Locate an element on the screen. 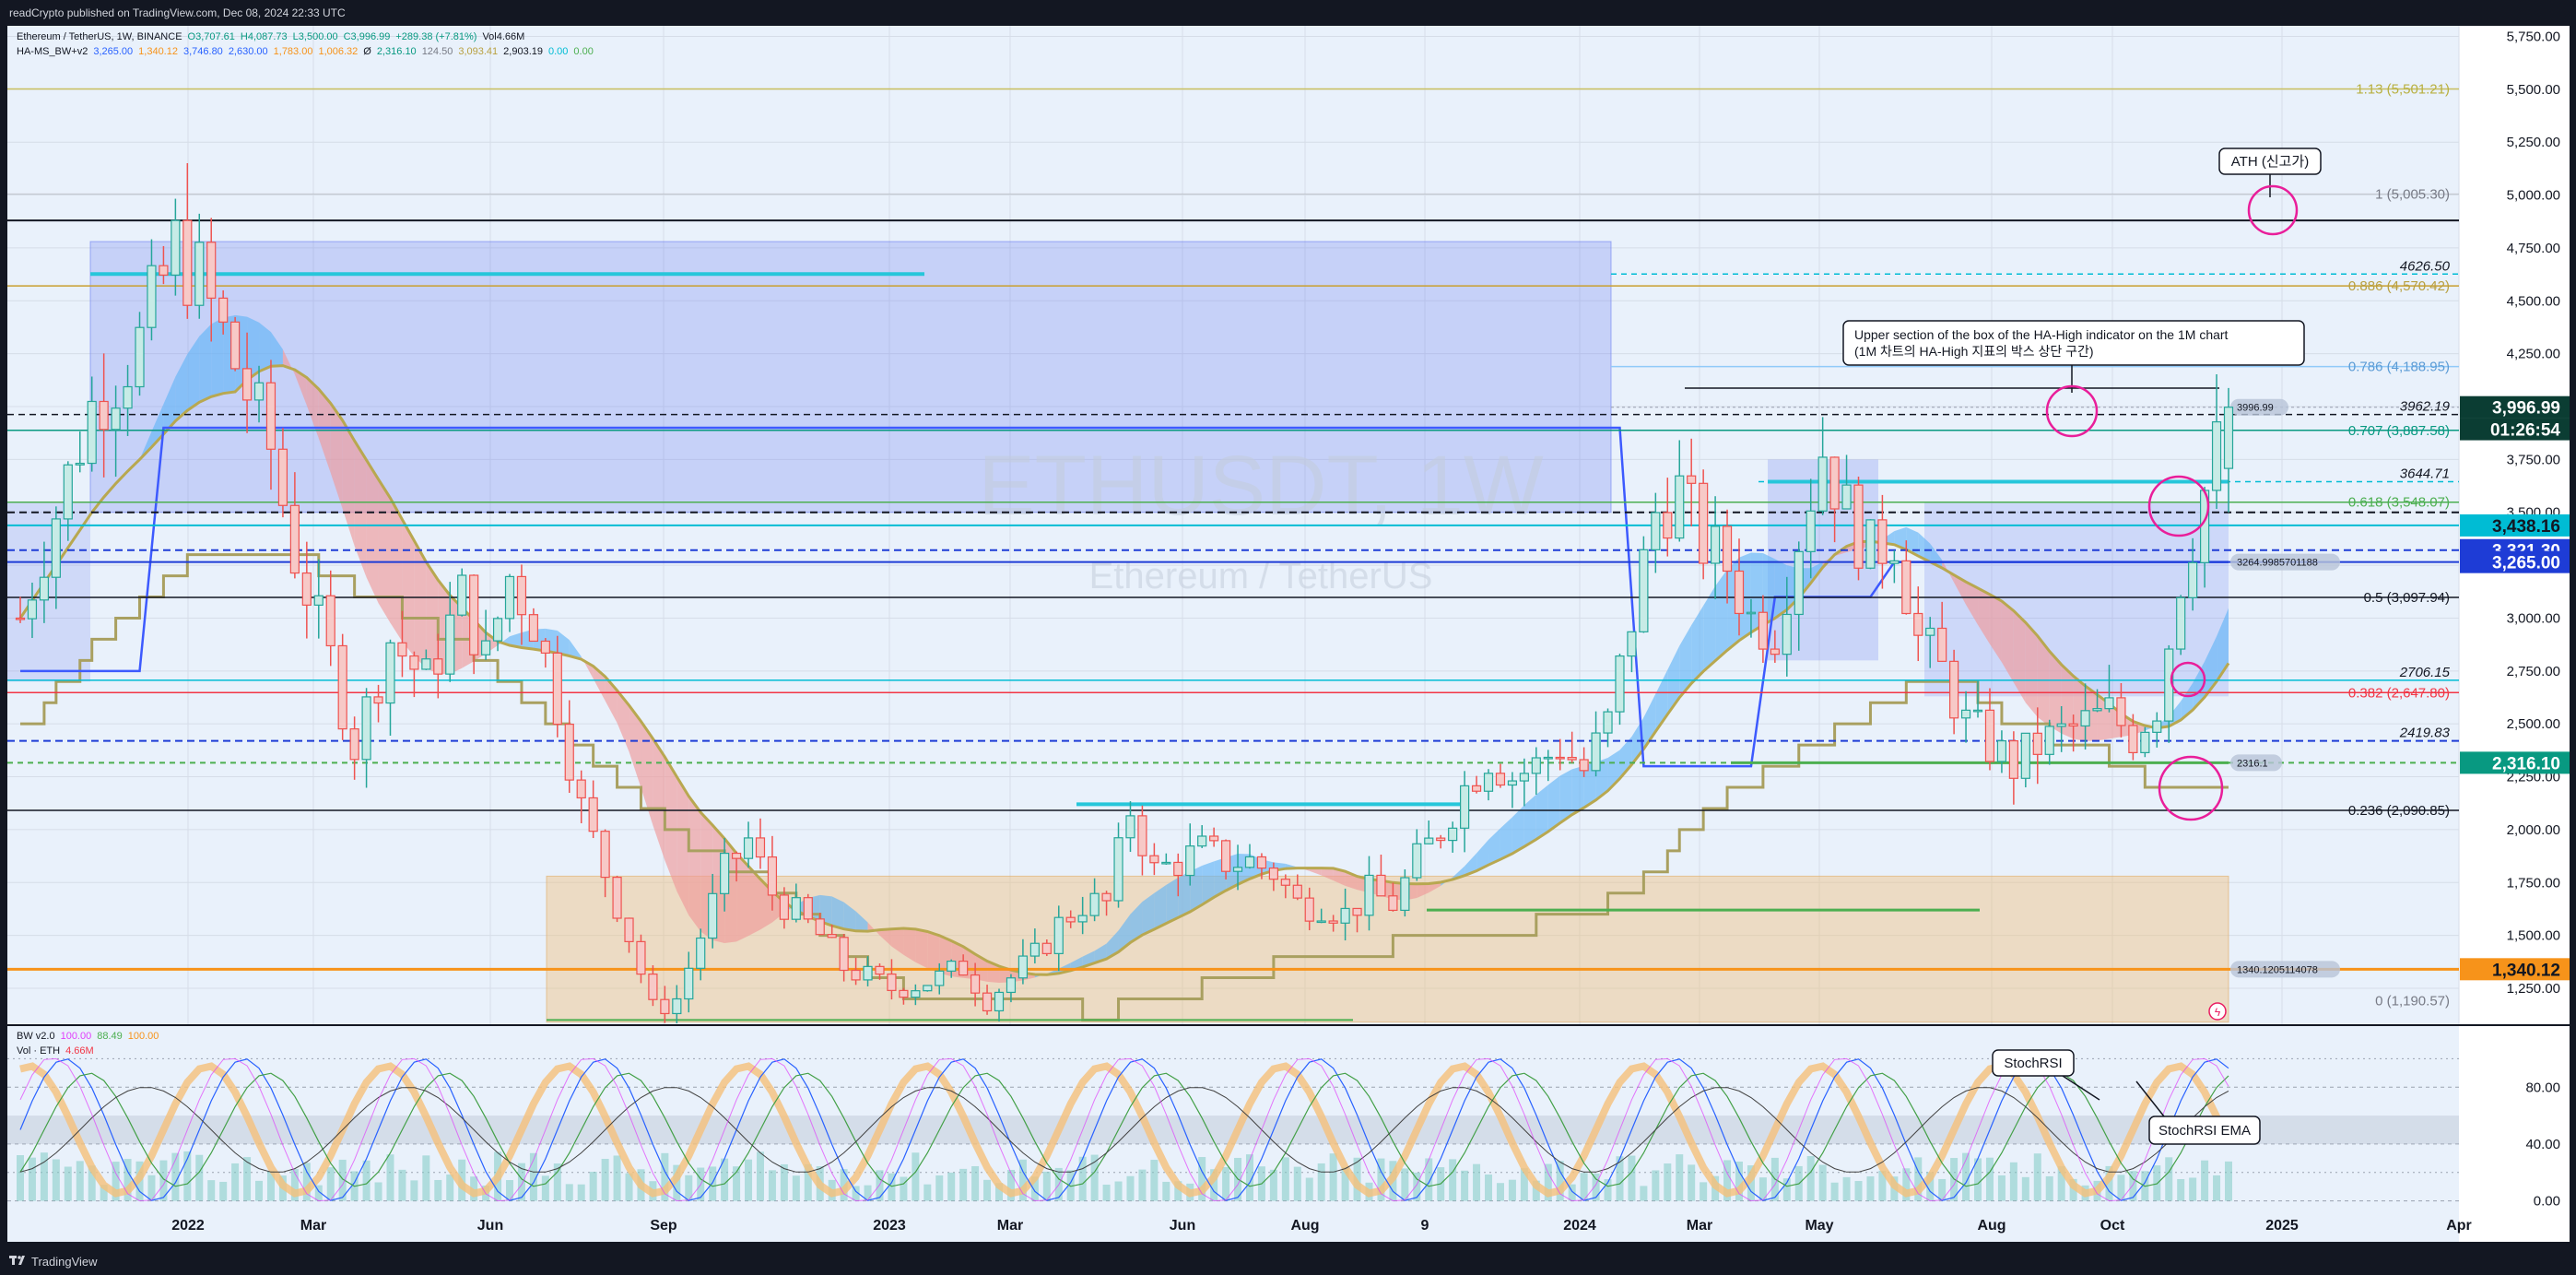 This screenshot has width=2576, height=1275. time-tick-label: Oct is located at coordinates (2112, 1226).